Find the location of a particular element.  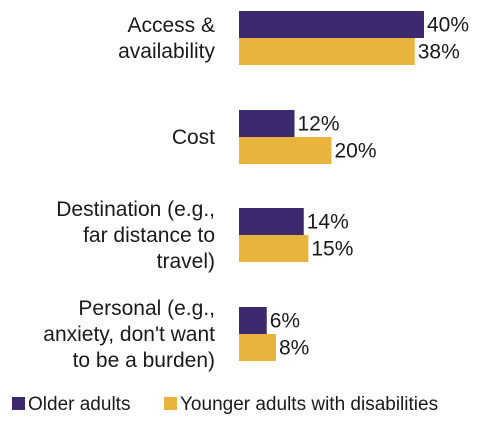

value-label-younger-0: 38% is located at coordinates (439, 52).